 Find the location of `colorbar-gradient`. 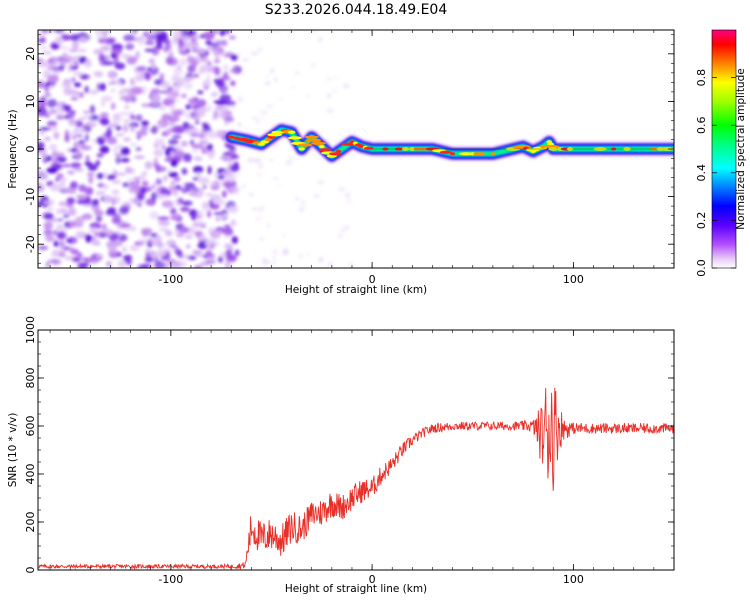

colorbar-gradient is located at coordinates (724, 149).